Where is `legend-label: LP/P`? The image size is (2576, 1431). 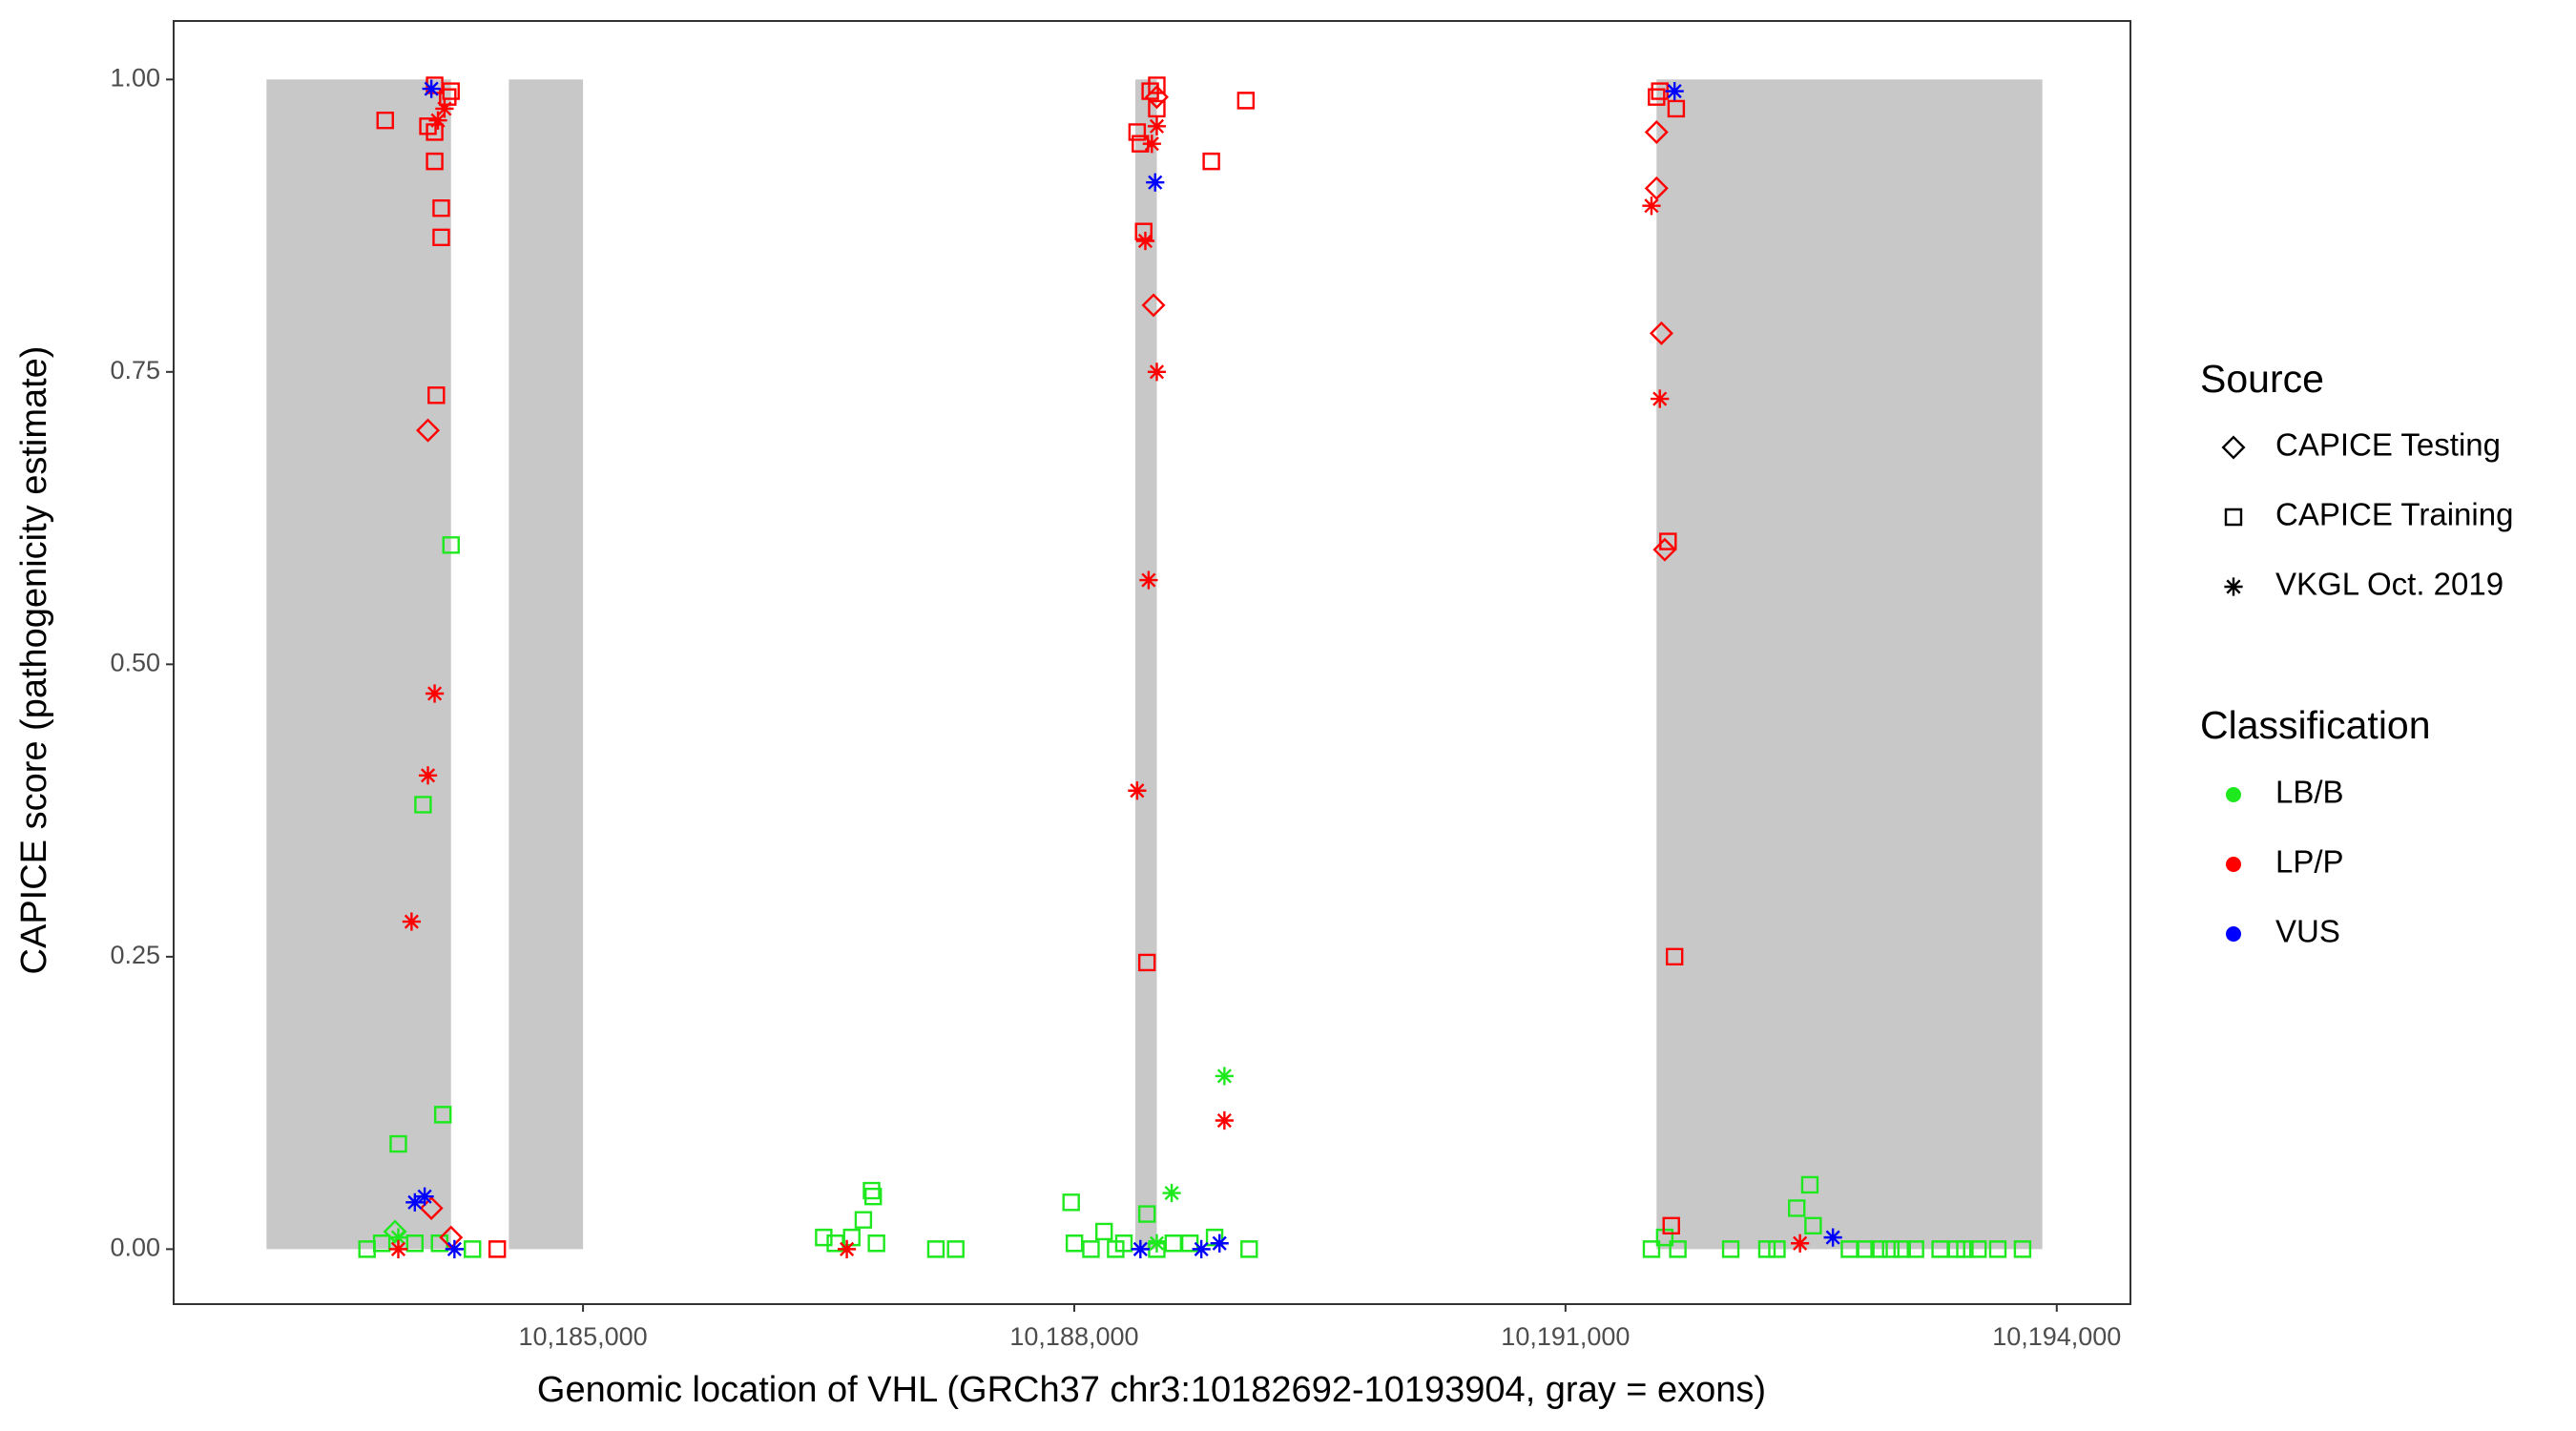 legend-label: LP/P is located at coordinates (2309, 862).